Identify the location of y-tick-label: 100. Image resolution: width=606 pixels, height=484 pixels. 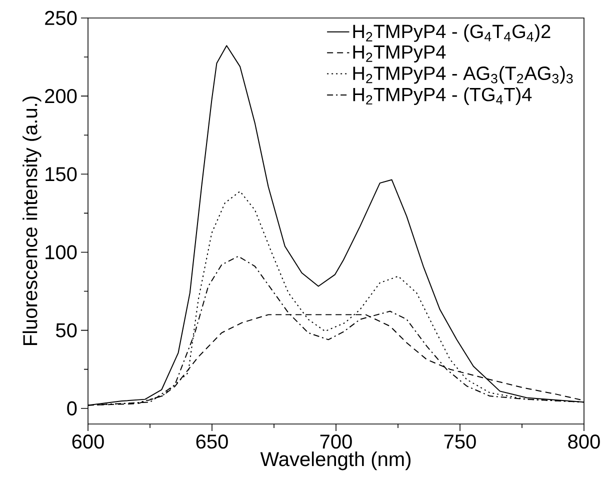
(61, 252).